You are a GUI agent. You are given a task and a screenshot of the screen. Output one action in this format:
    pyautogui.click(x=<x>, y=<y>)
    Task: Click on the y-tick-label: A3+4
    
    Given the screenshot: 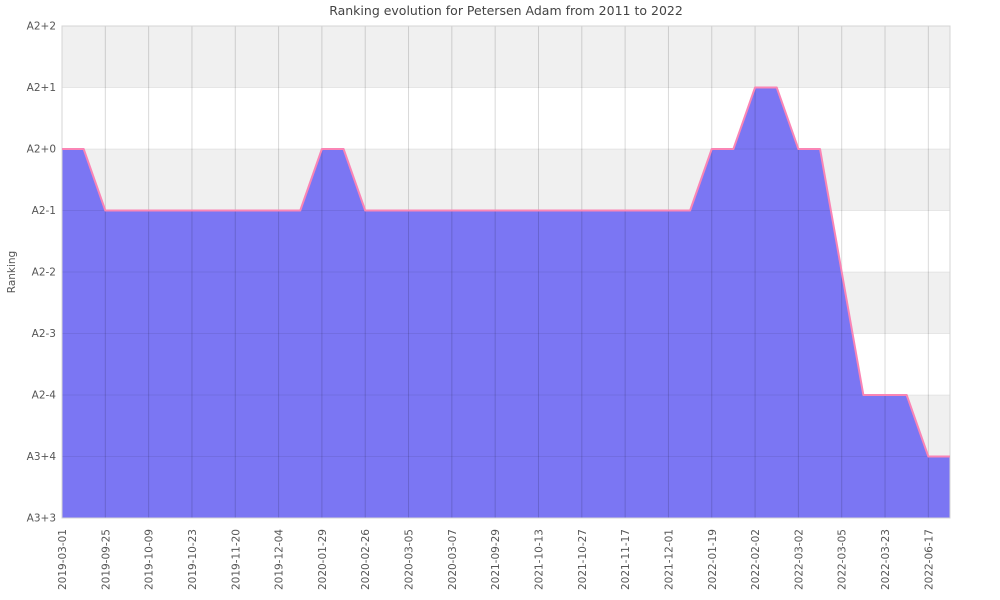 What is the action you would take?
    pyautogui.click(x=42, y=457)
    